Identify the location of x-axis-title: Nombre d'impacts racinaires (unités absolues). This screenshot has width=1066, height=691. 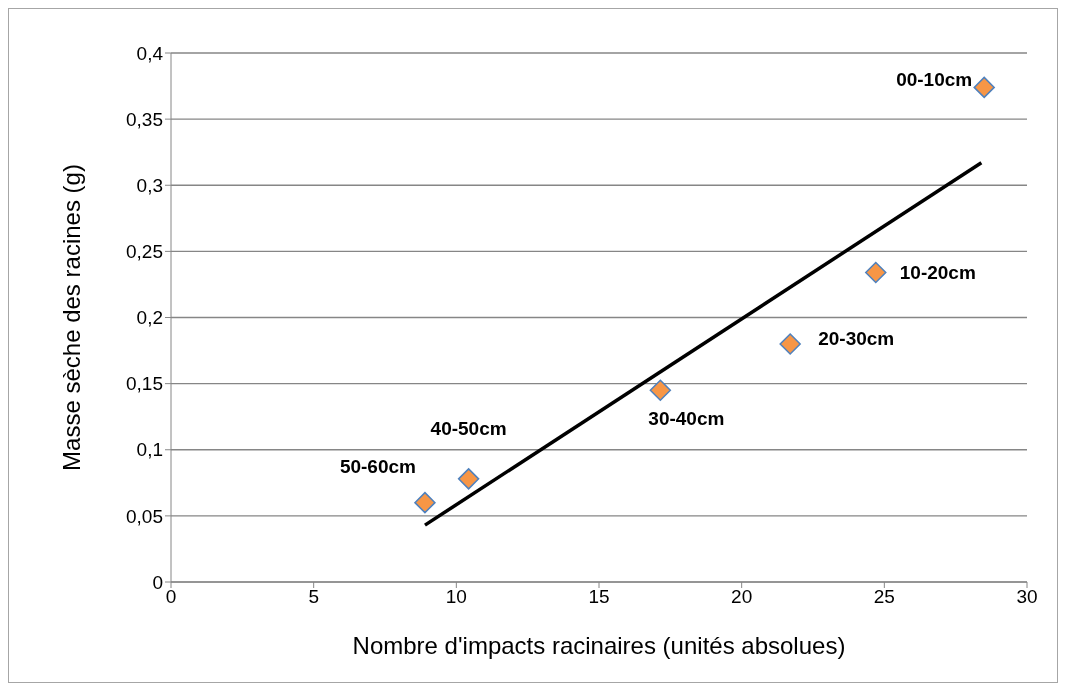
(599, 645).